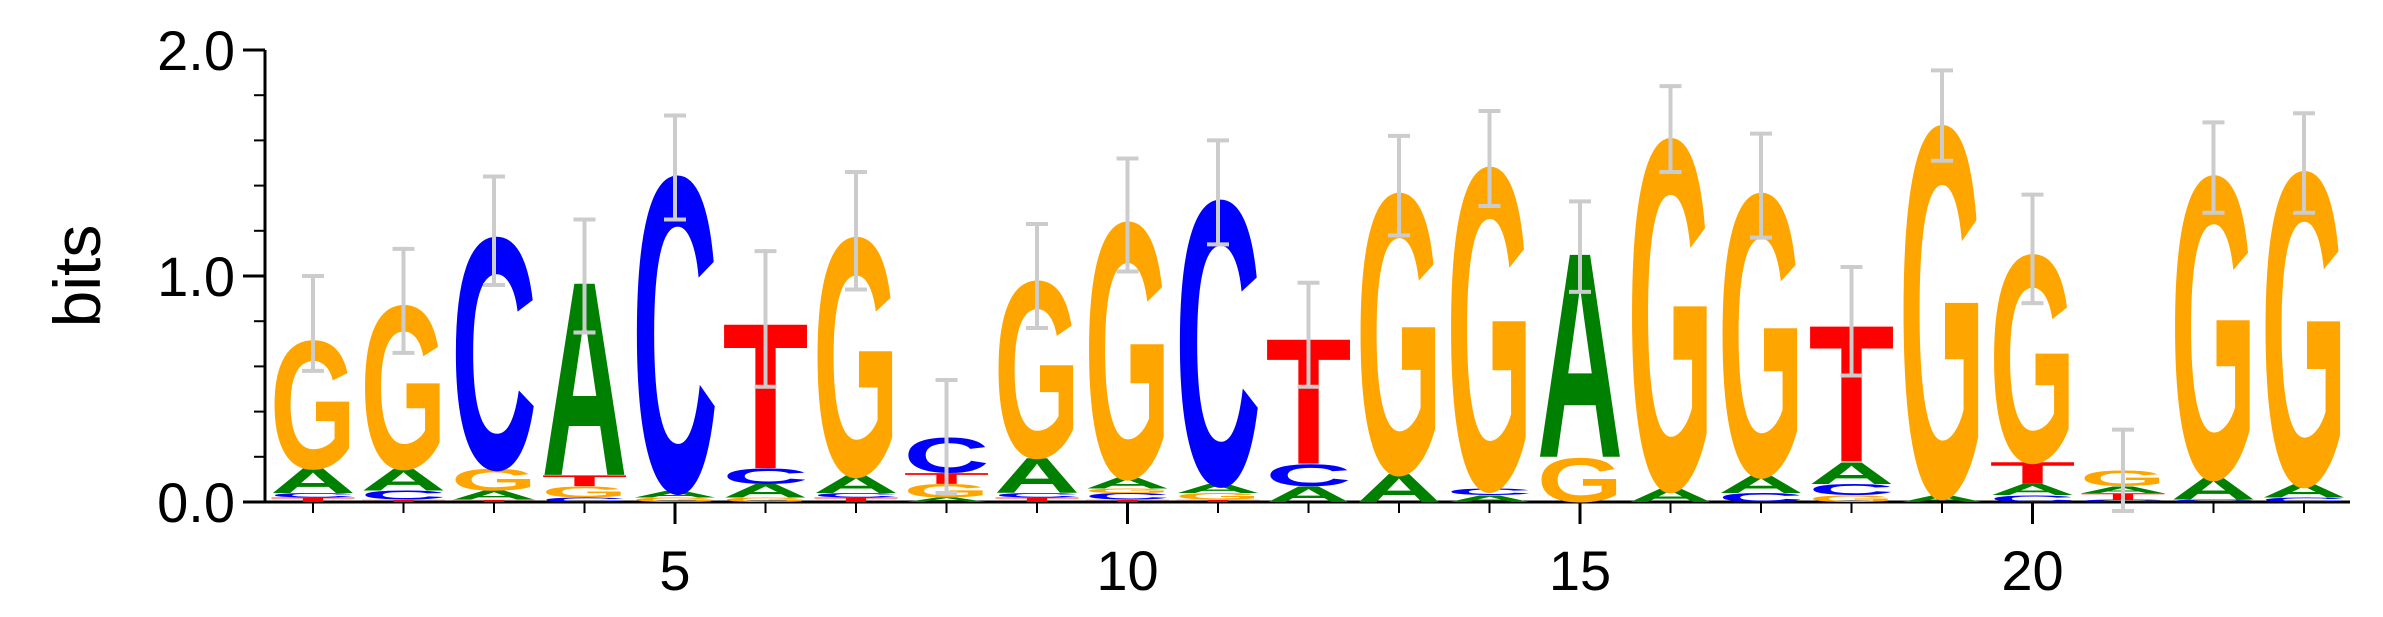 The height and width of the screenshot is (617, 2383). What do you see at coordinates (77, 276) in the screenshot?
I see `y-axis-label: bits` at bounding box center [77, 276].